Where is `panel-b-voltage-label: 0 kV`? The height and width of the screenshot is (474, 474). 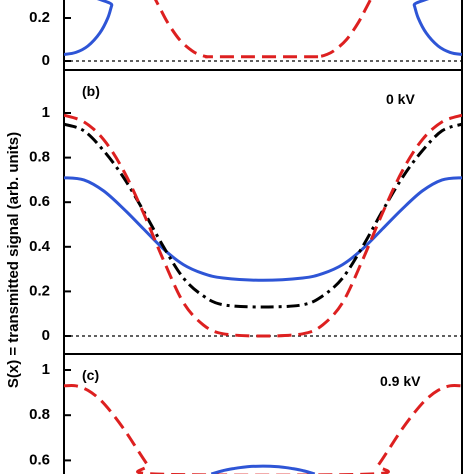
panel-b-voltage-label: 0 kV is located at coordinates (400, 99).